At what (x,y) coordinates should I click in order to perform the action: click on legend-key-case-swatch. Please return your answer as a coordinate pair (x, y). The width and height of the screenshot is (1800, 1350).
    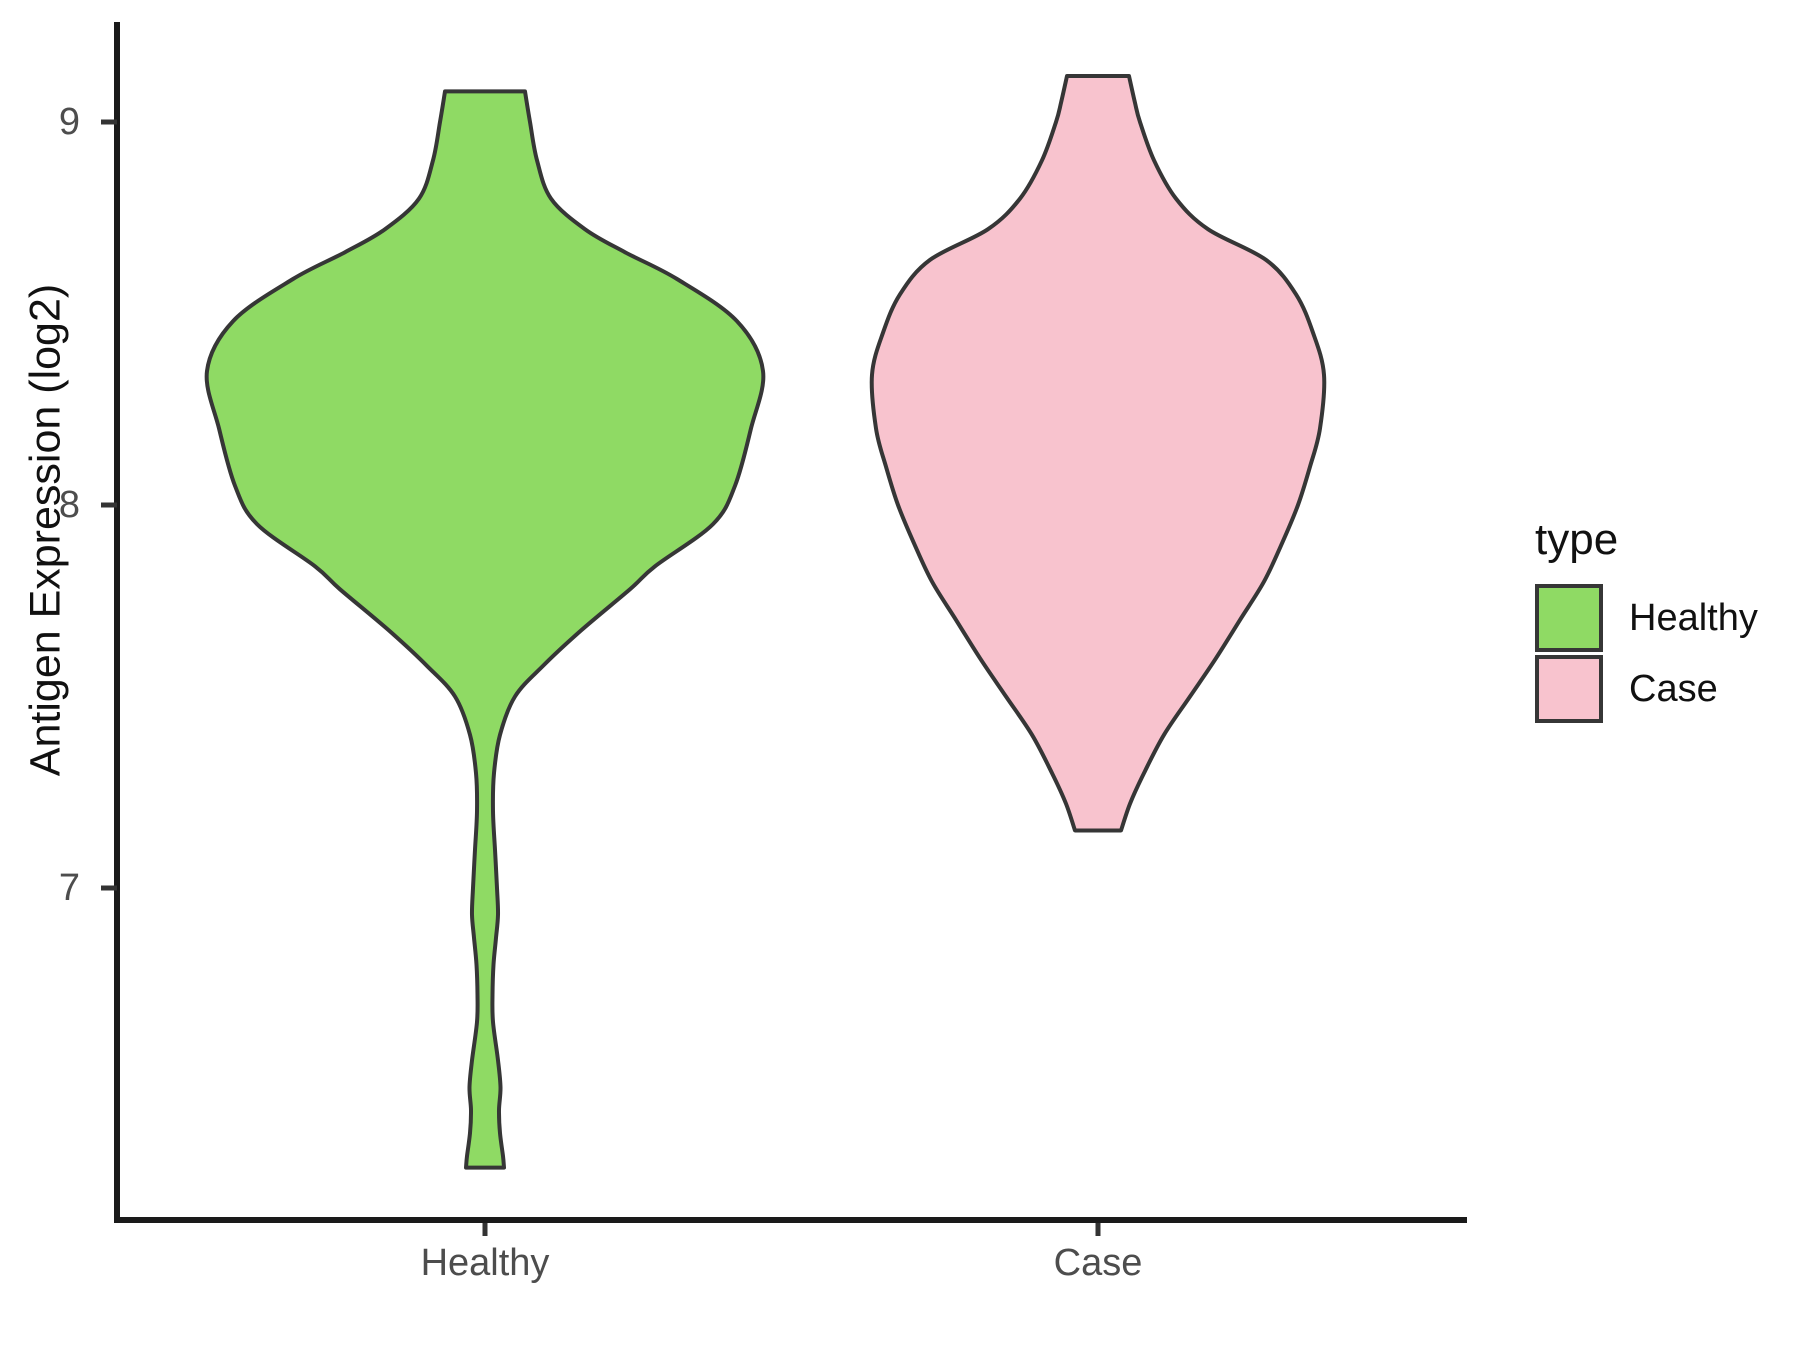
    Looking at the image, I should click on (1569, 689).